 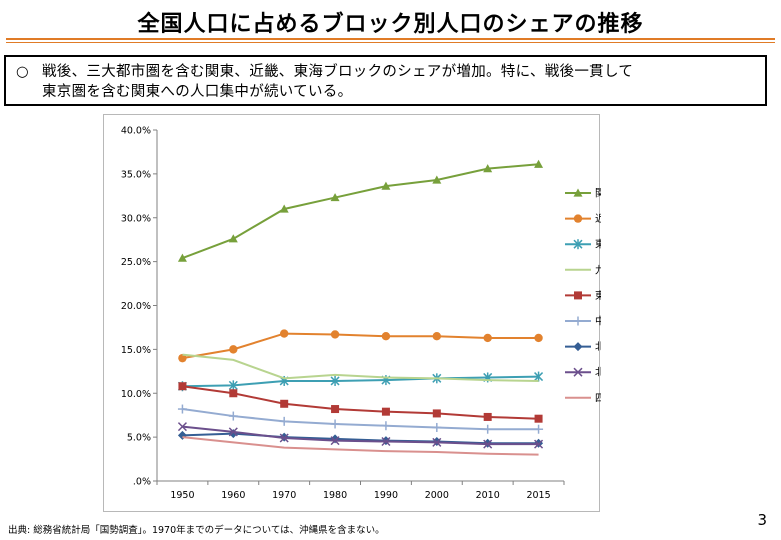 I want to click on page-number: 3, so click(x=762, y=520).